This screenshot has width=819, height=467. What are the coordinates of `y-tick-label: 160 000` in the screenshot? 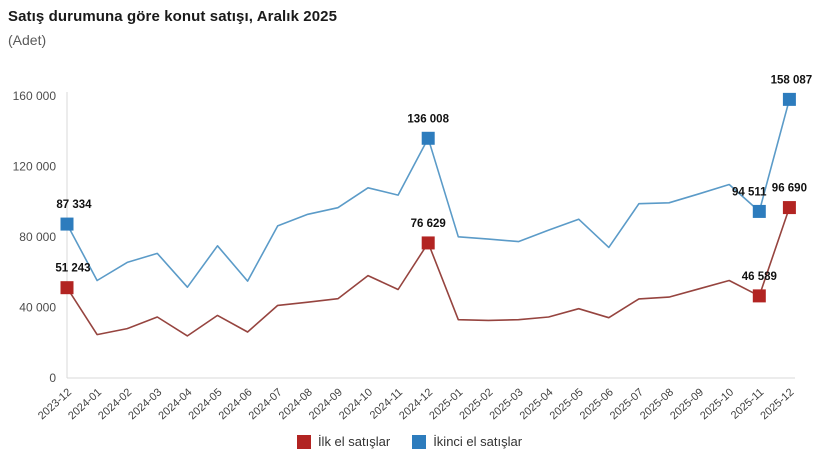 It's located at (35, 96).